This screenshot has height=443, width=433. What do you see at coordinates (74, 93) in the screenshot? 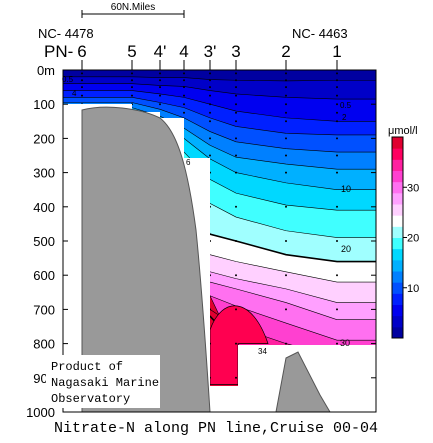
I see `contour-label: 4` at bounding box center [74, 93].